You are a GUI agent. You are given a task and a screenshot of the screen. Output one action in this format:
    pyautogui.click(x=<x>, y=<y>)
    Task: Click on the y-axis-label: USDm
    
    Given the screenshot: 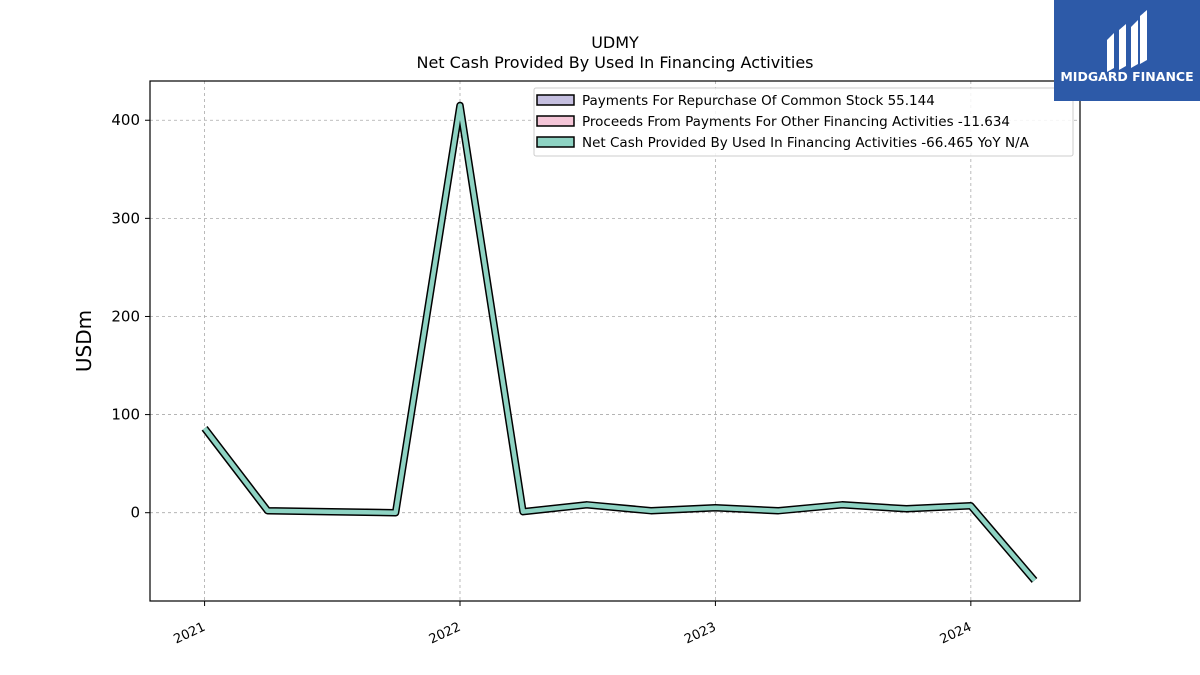 What is the action you would take?
    pyautogui.click(x=84, y=341)
    